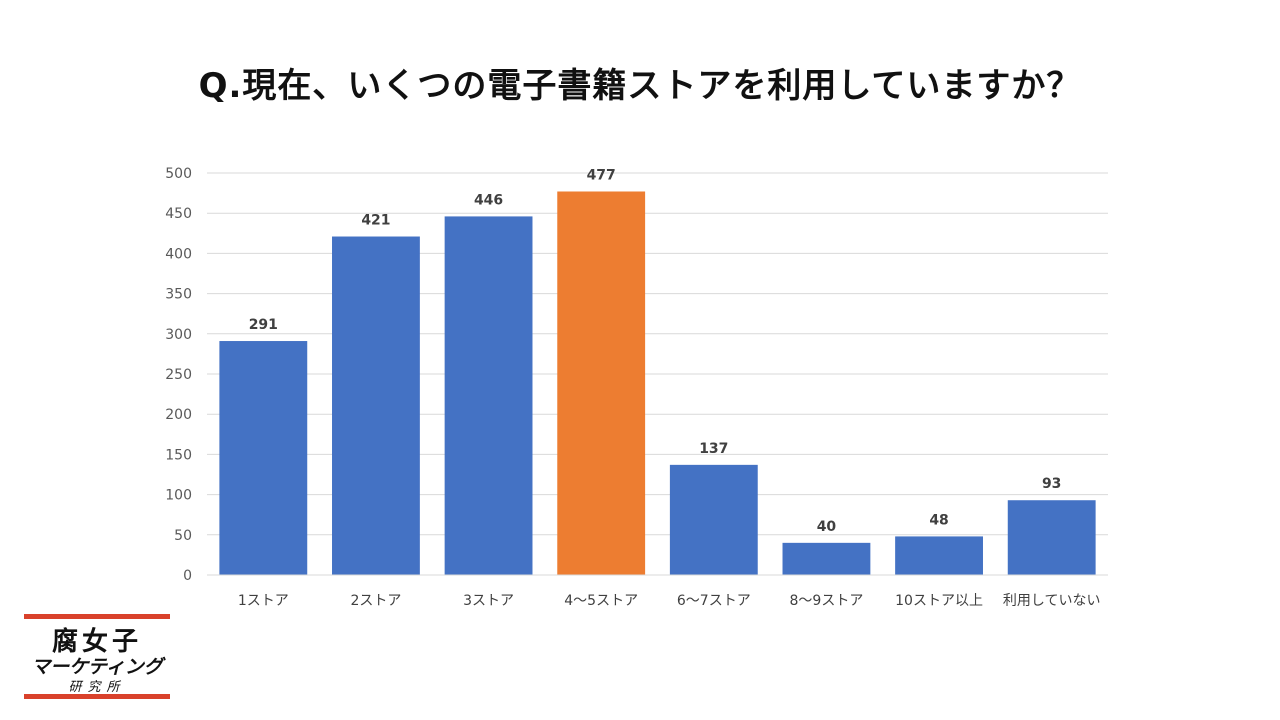 This screenshot has height=720, width=1280. Describe the element at coordinates (375, 221) in the screenshot. I see `data-label-1: 421` at that location.